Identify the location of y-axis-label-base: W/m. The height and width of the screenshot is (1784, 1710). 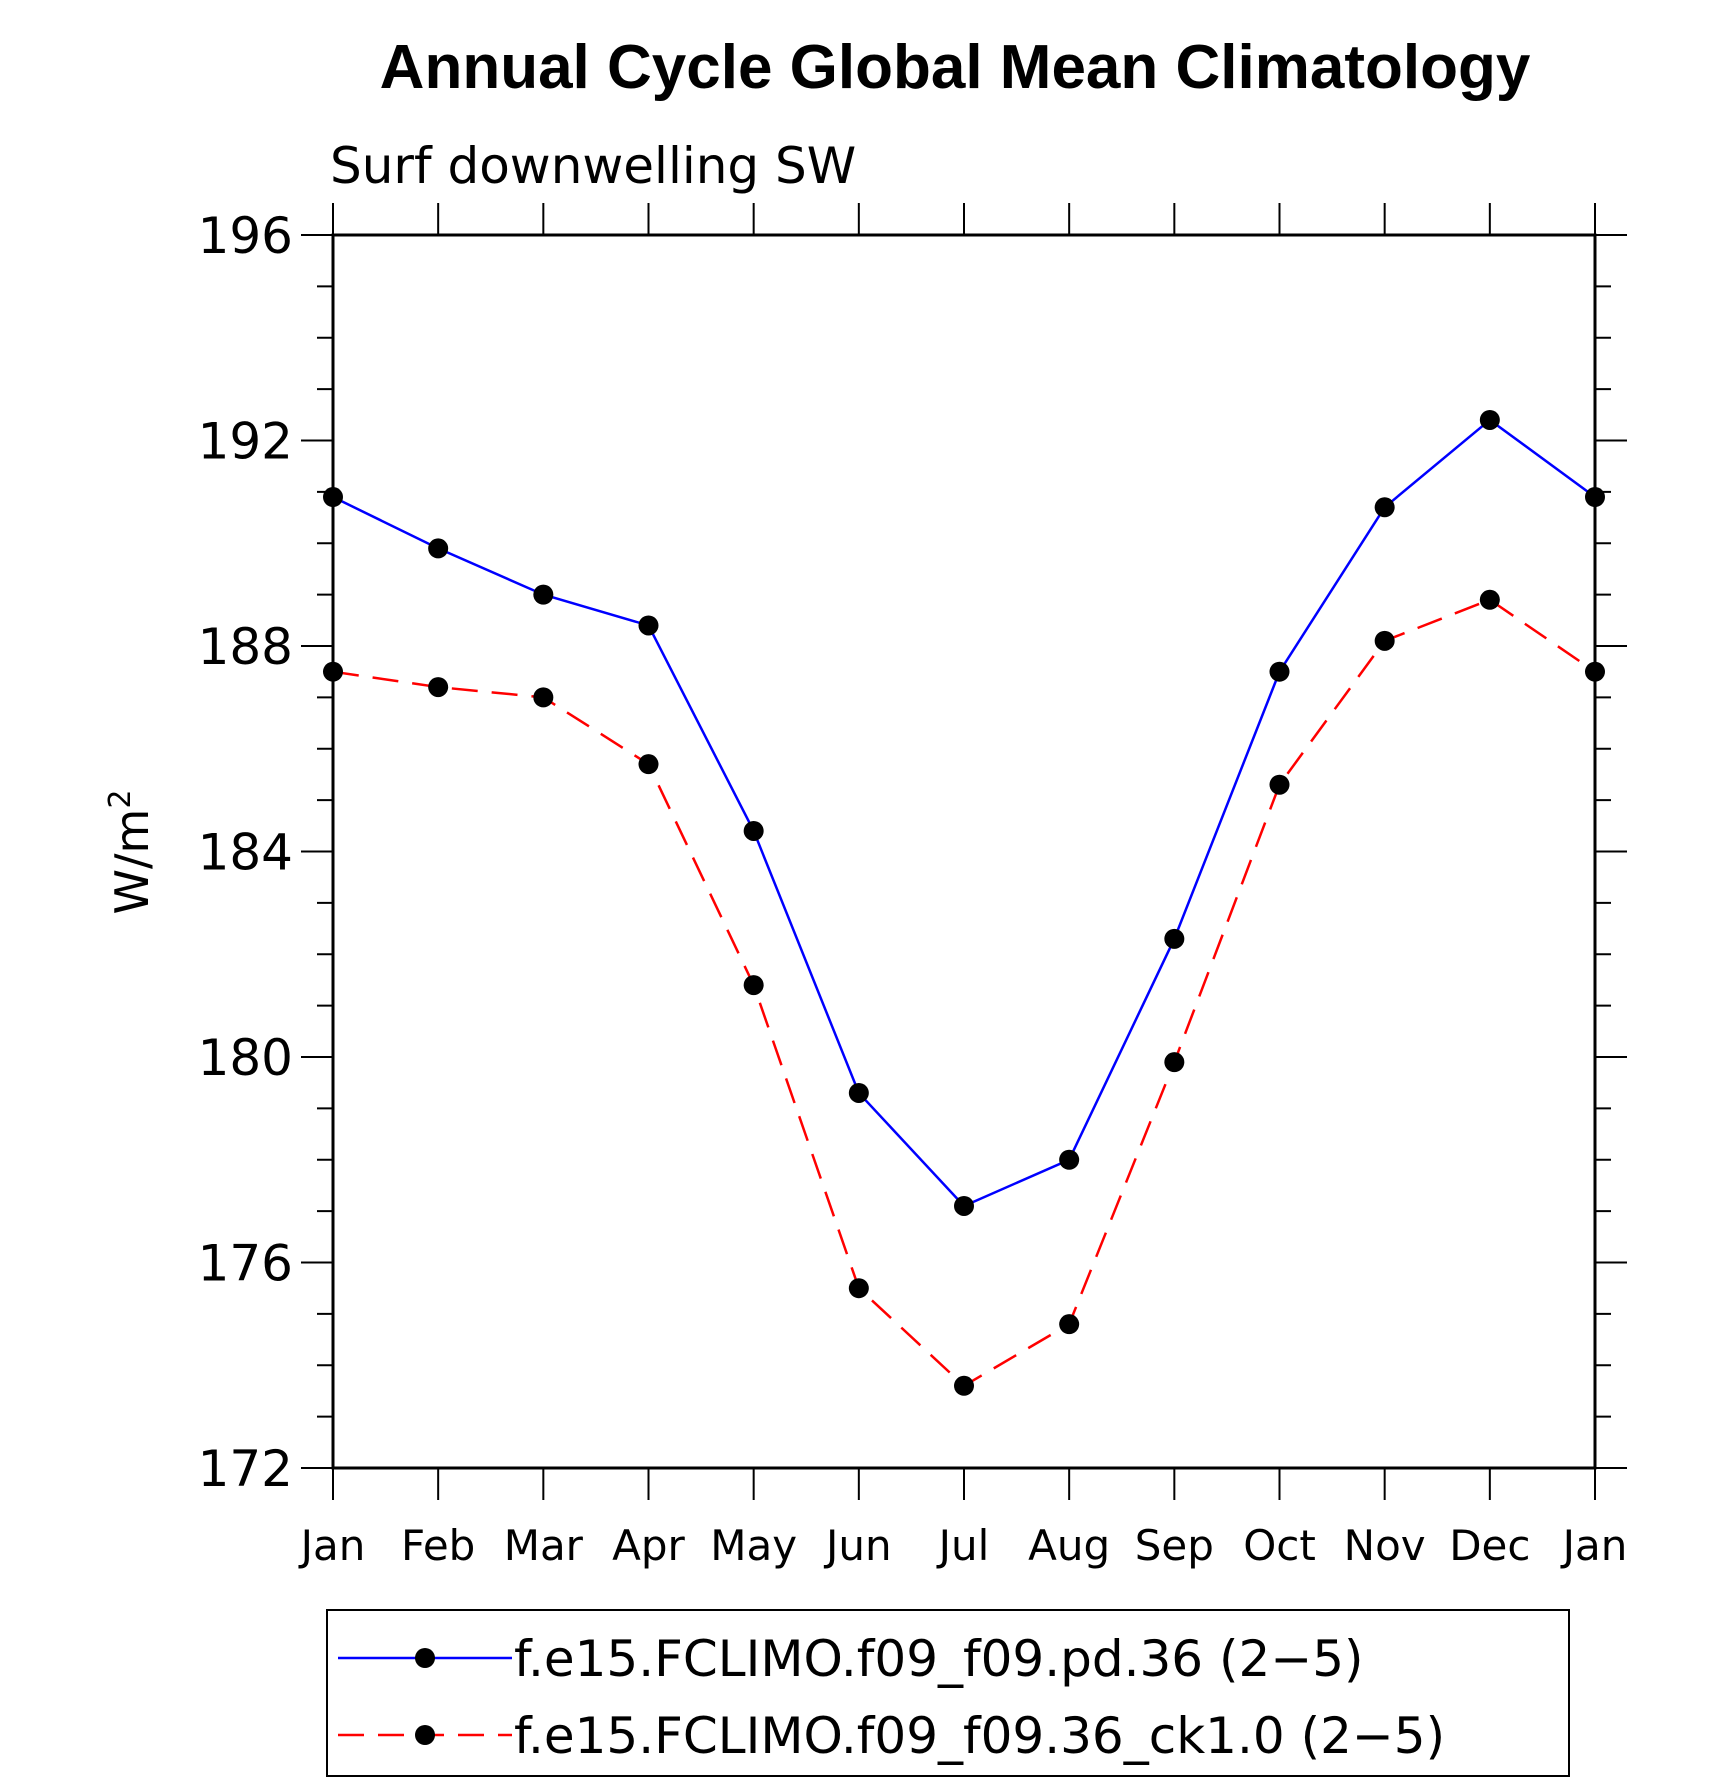
(132, 862).